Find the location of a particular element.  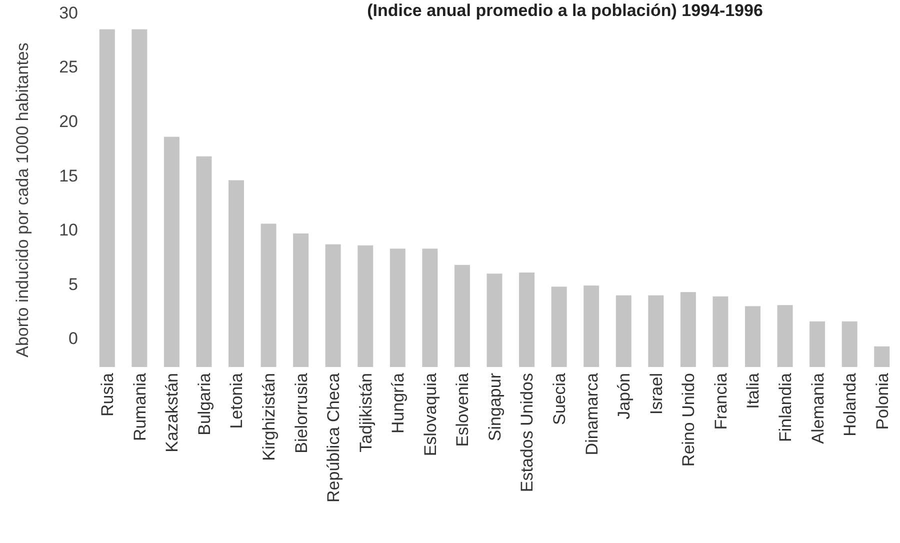

x-tick-label: Suecia is located at coordinates (560, 398).